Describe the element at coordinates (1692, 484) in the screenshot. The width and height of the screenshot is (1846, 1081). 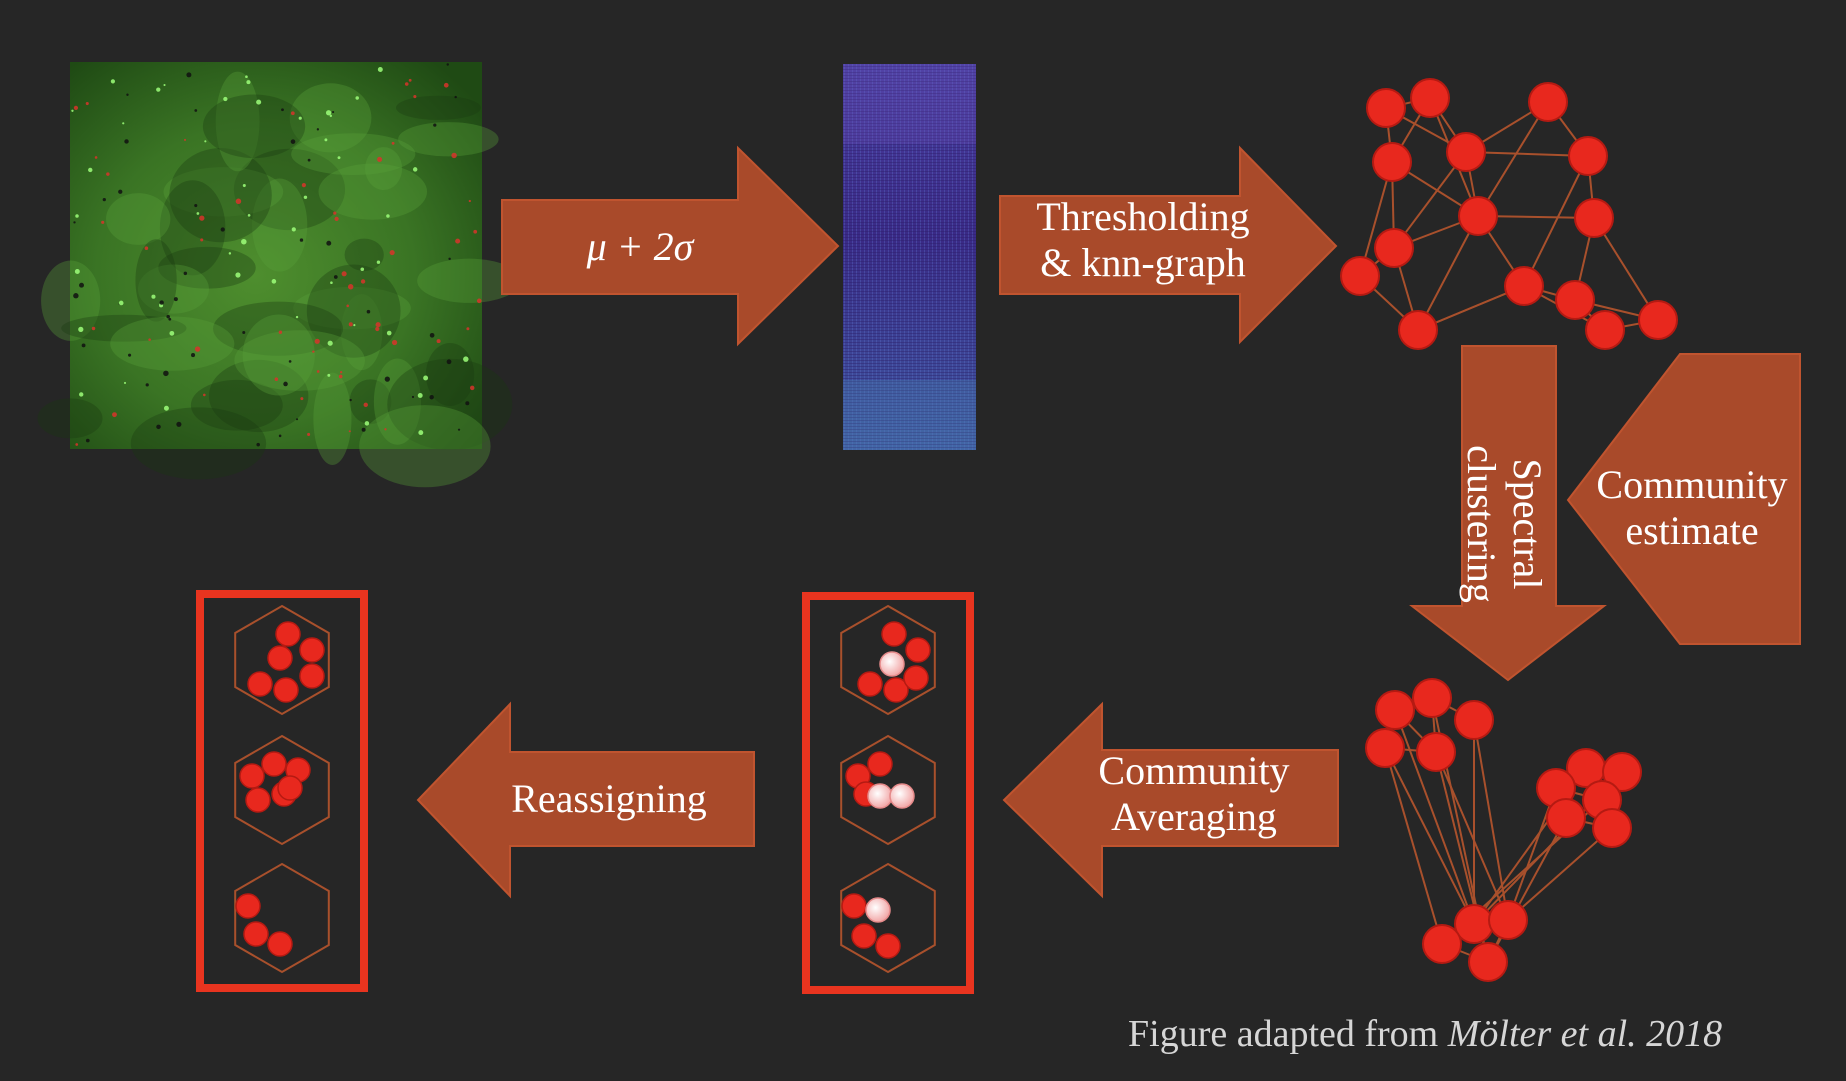
I see `community-estimate-line1: Community` at that location.